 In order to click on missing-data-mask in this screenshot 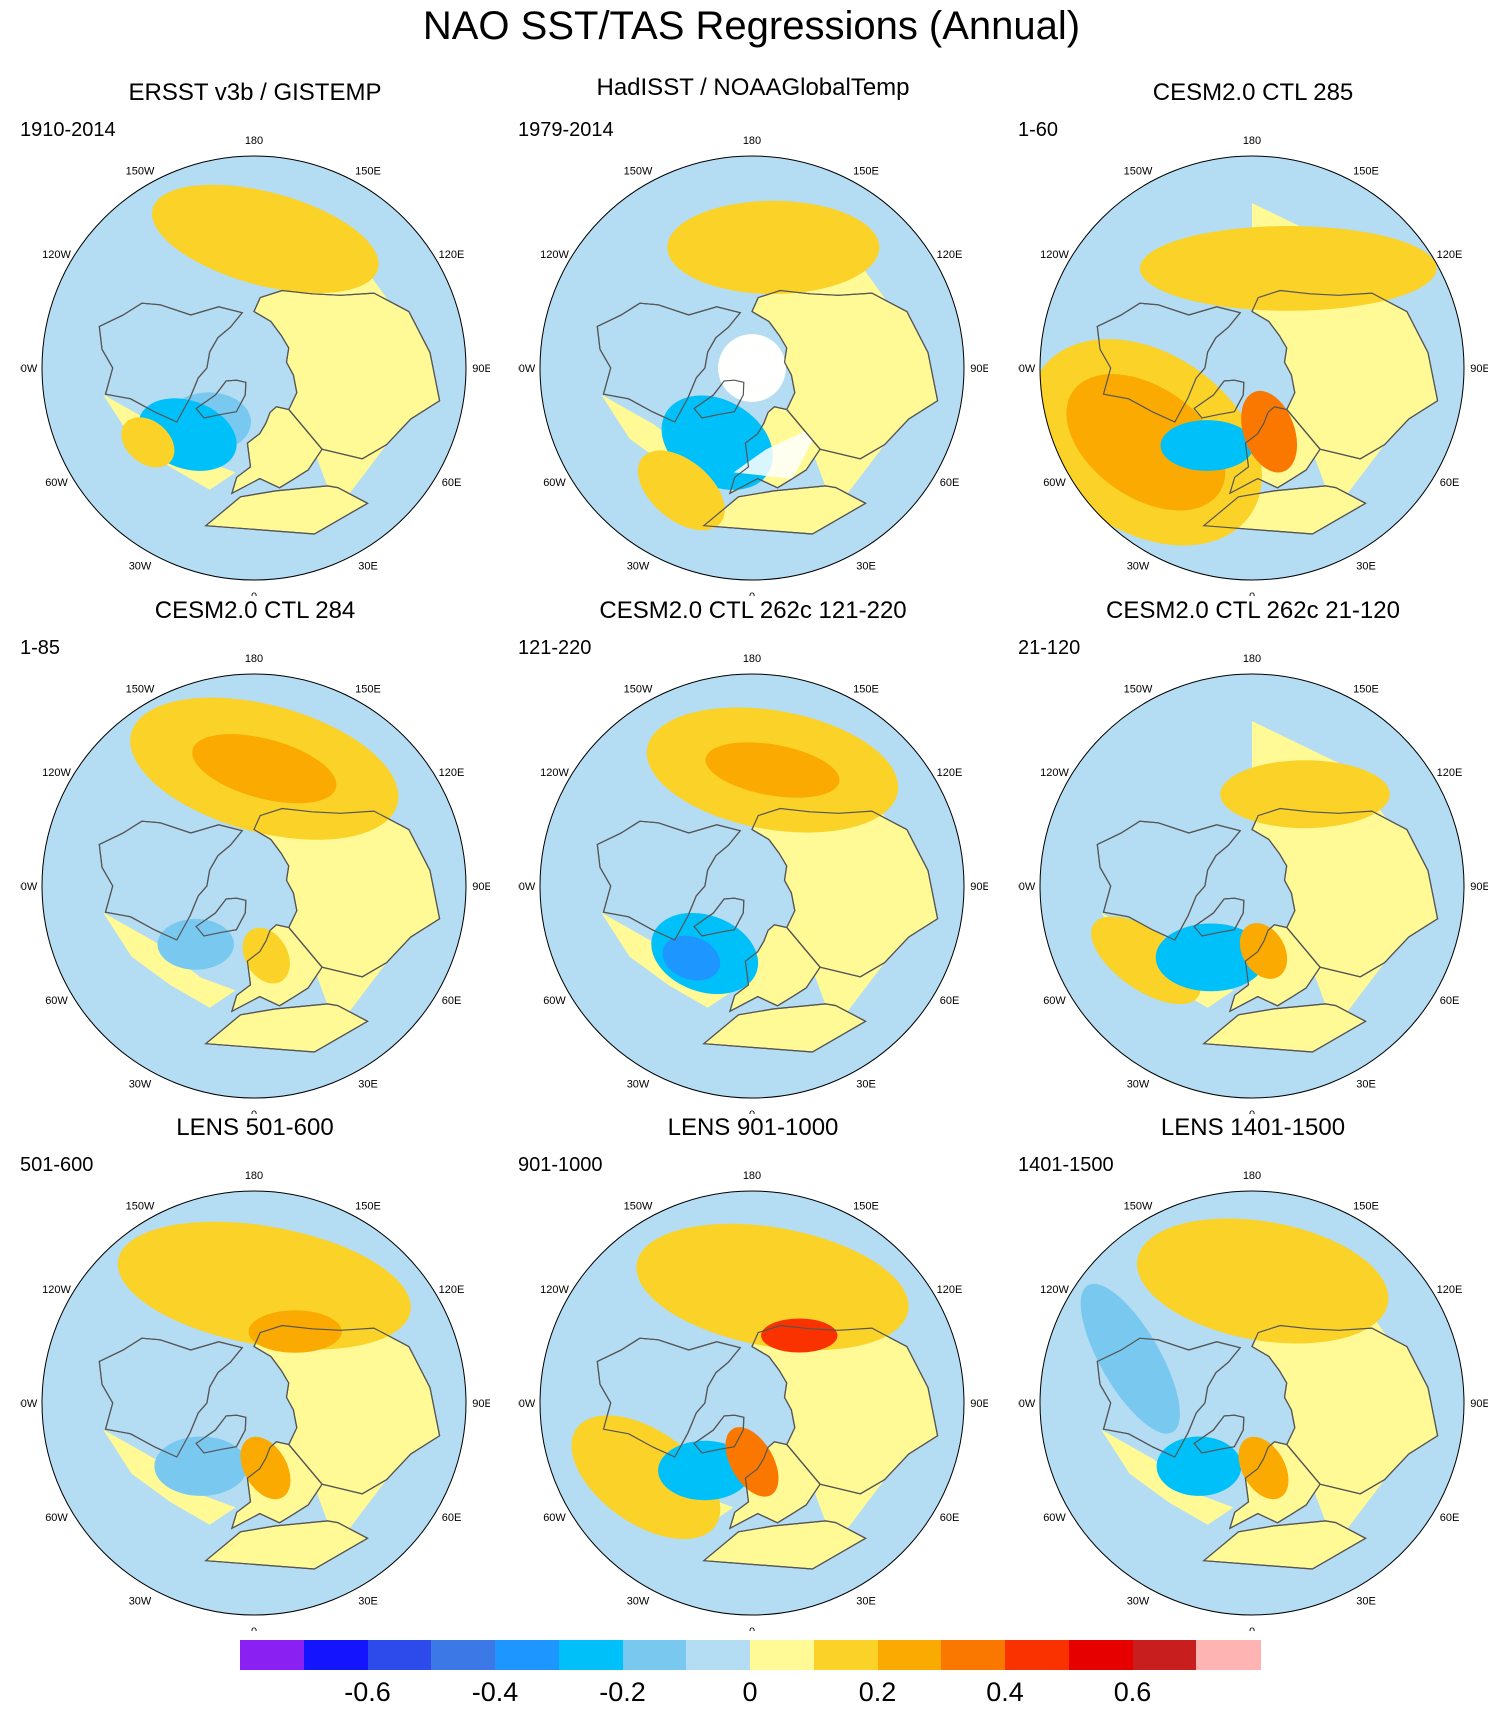, I will do `click(773, 455)`.